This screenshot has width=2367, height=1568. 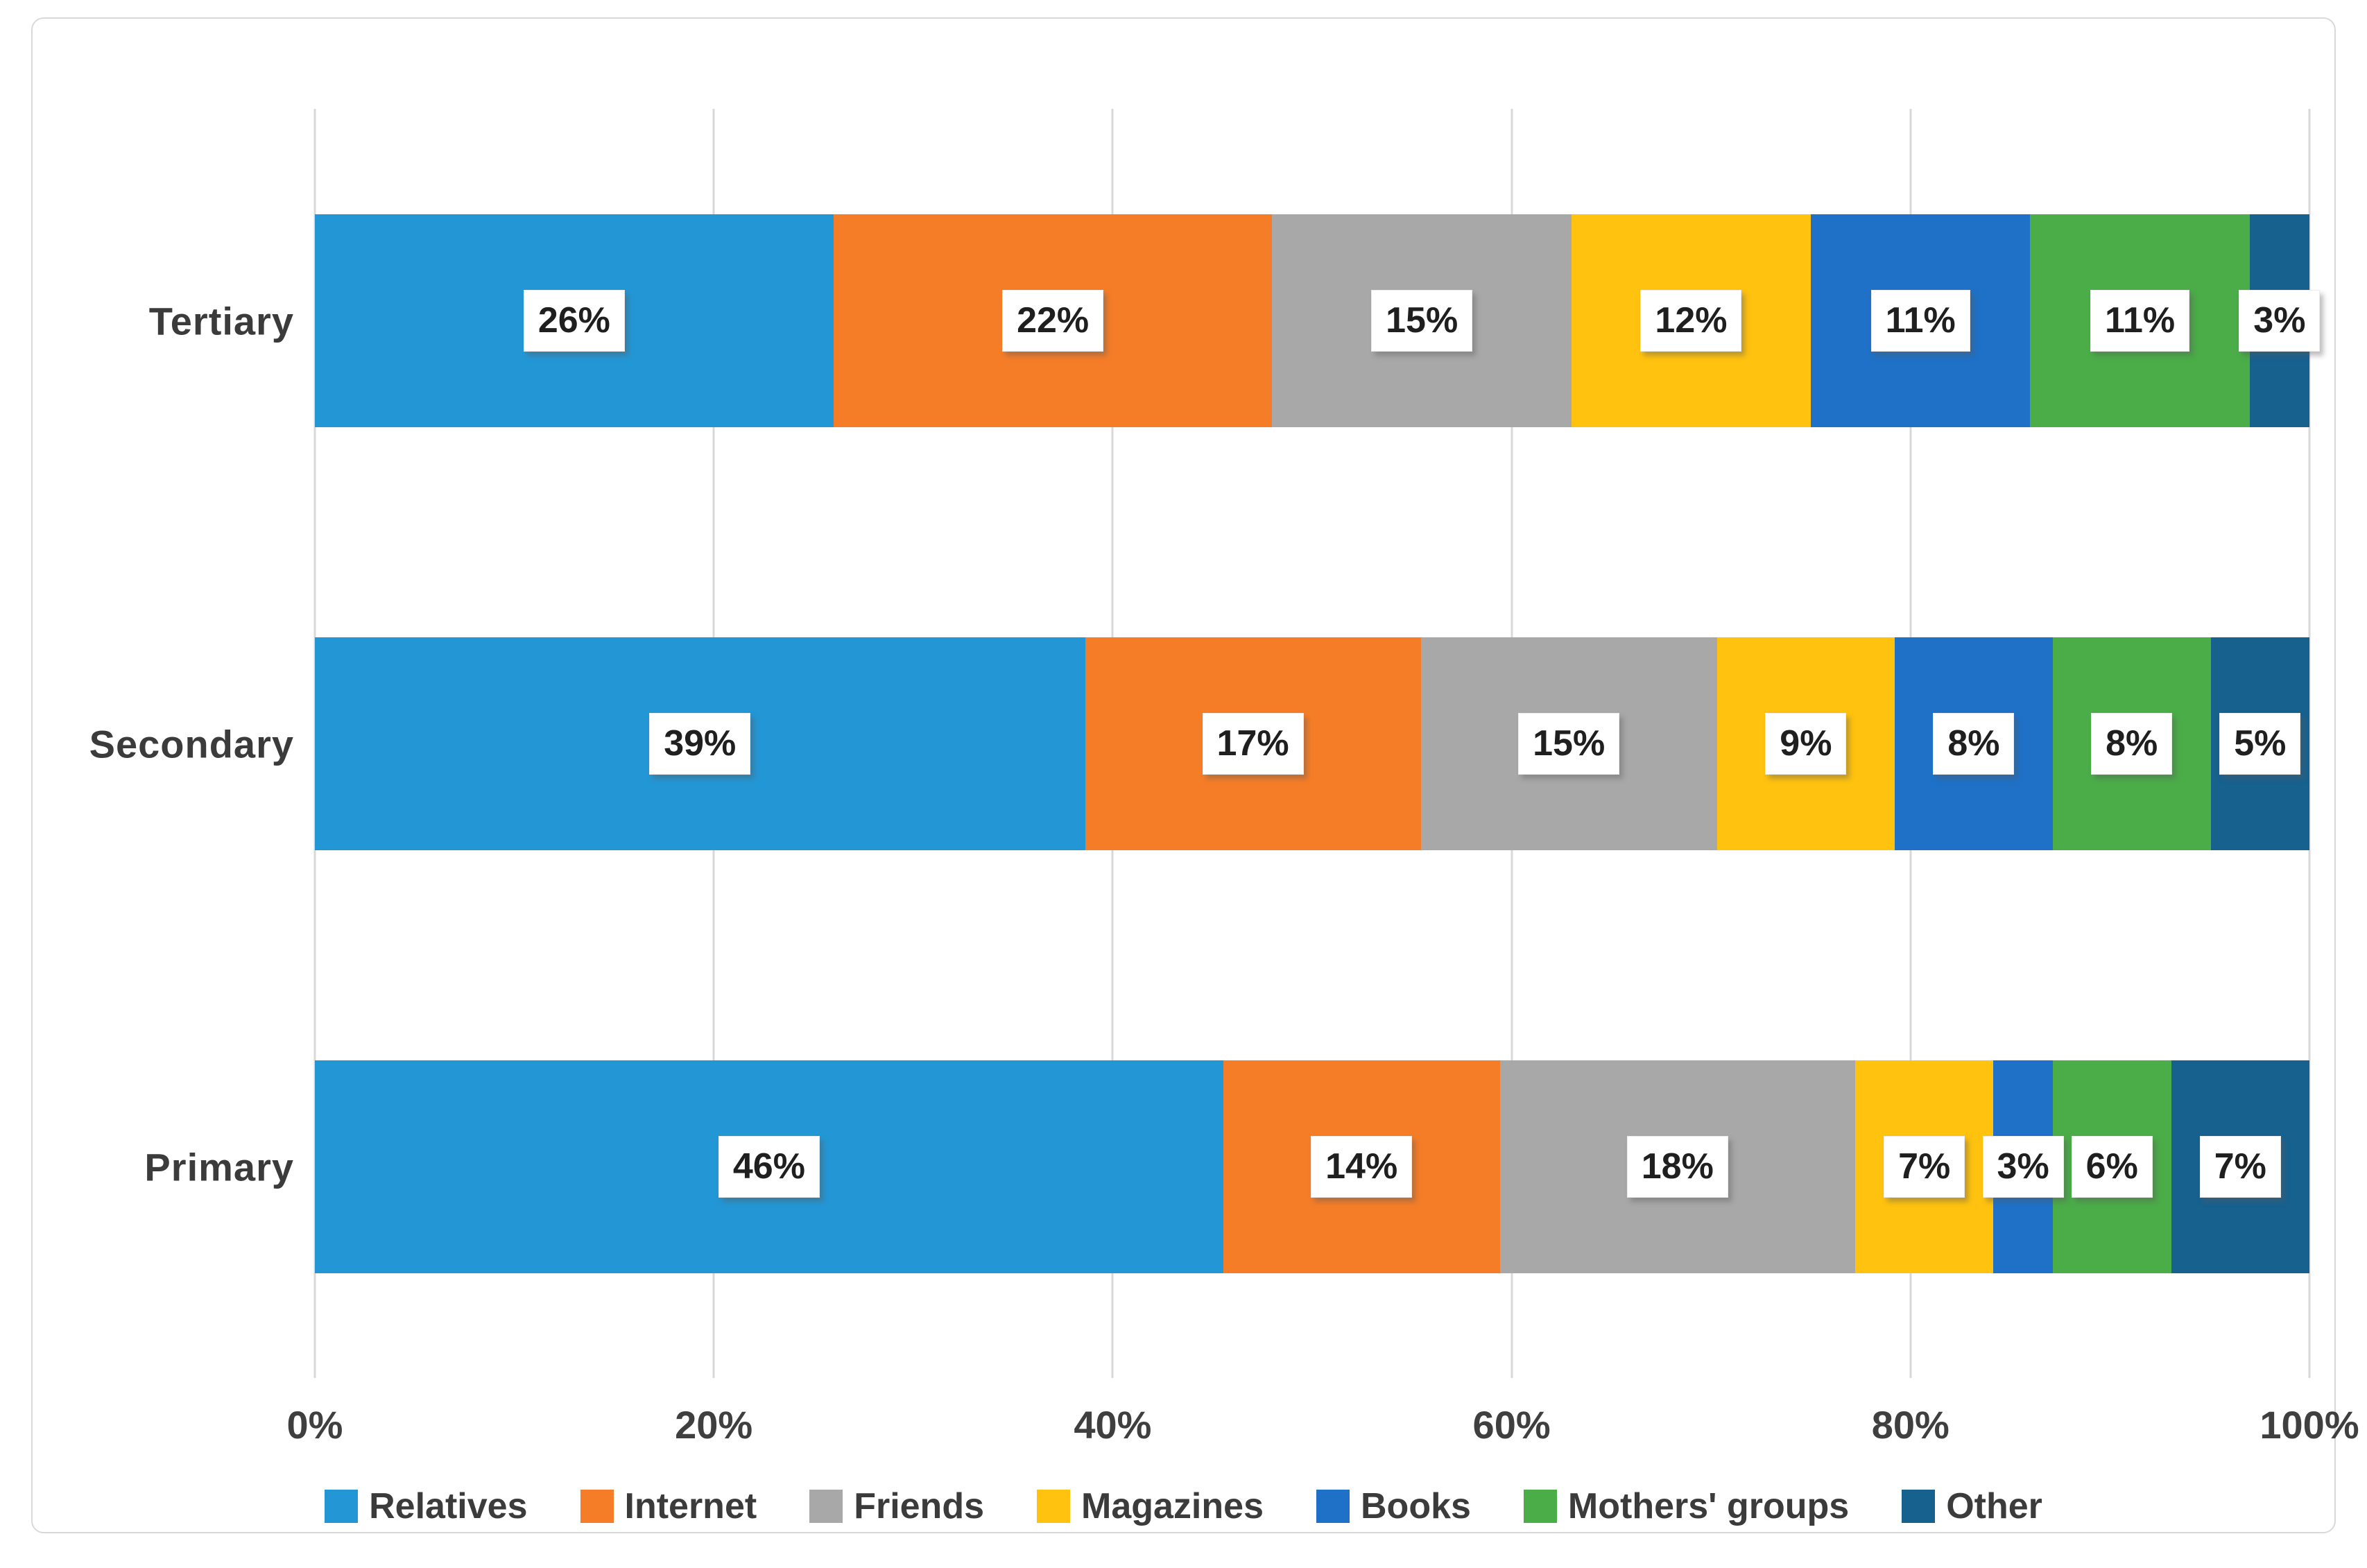 I want to click on data-label: 46%, so click(x=769, y=1167).